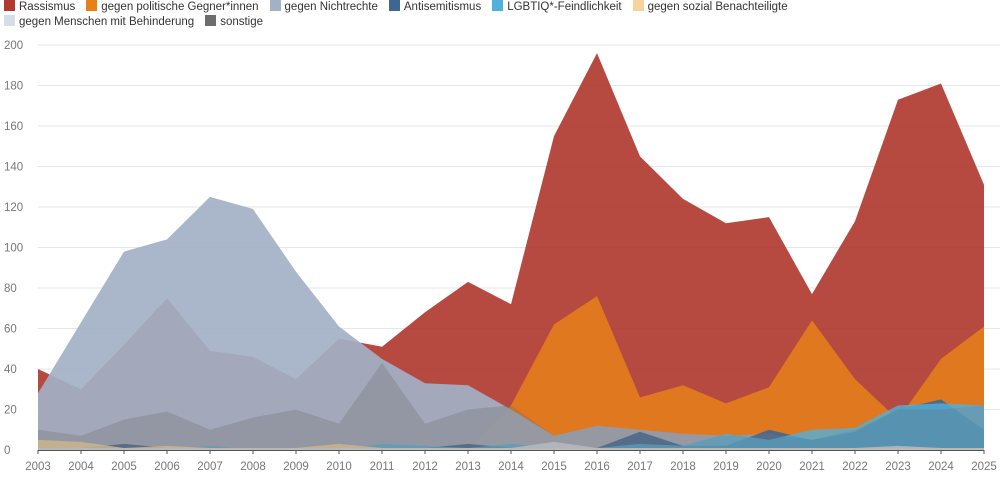  What do you see at coordinates (13, 127) in the screenshot?
I see `y-tick-label: 160` at bounding box center [13, 127].